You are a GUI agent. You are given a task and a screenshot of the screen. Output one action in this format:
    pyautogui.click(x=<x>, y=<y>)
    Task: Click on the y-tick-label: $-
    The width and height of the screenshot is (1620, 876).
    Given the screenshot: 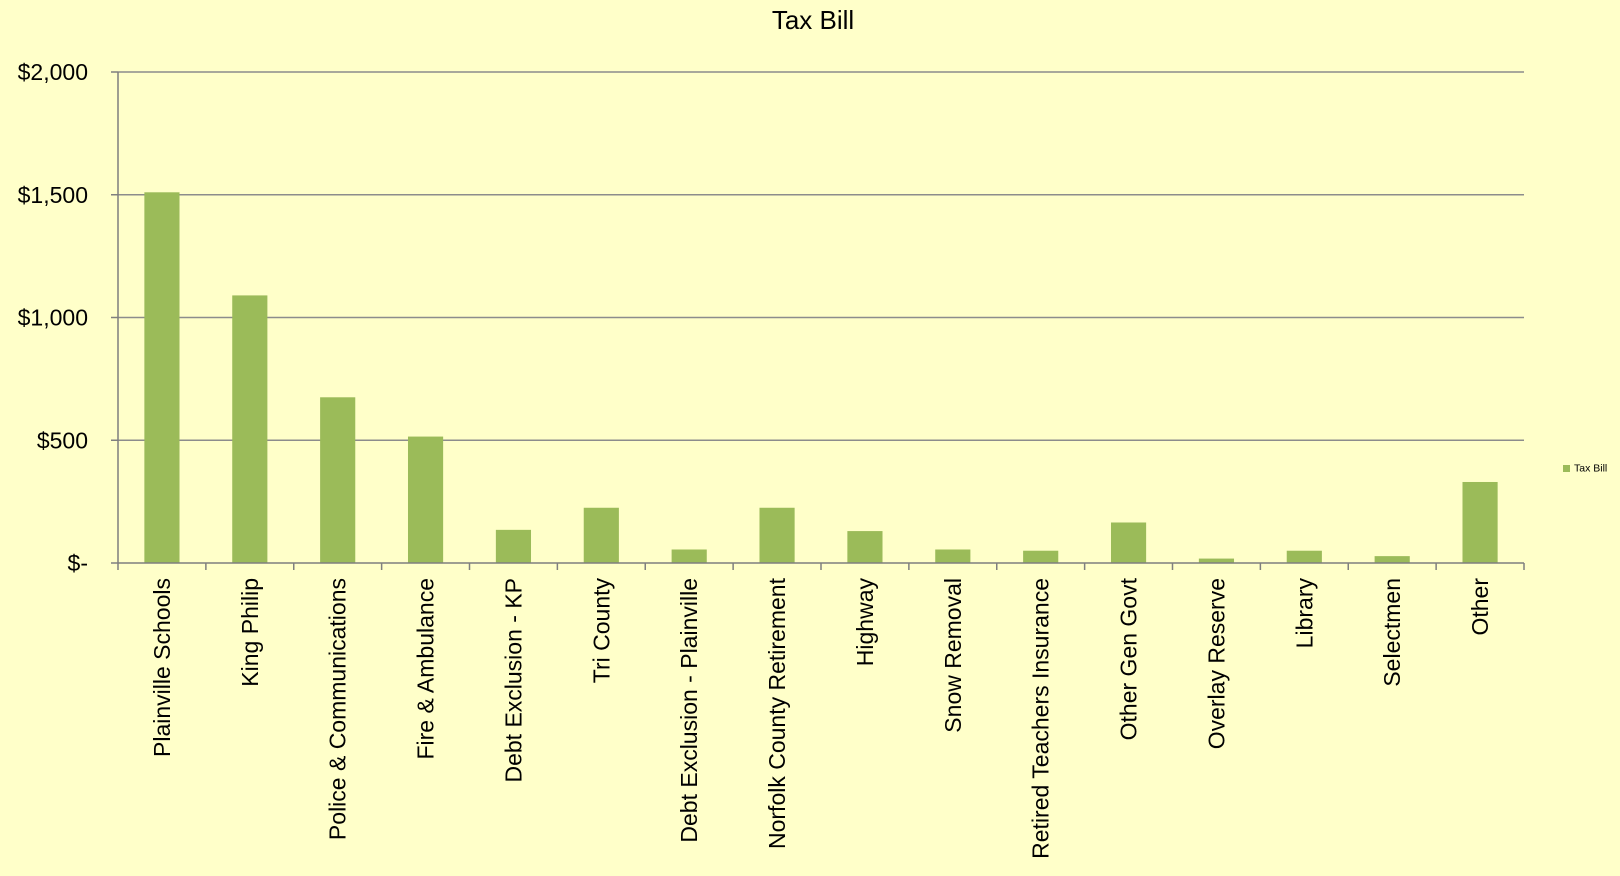 What is the action you would take?
    pyautogui.click(x=78, y=563)
    